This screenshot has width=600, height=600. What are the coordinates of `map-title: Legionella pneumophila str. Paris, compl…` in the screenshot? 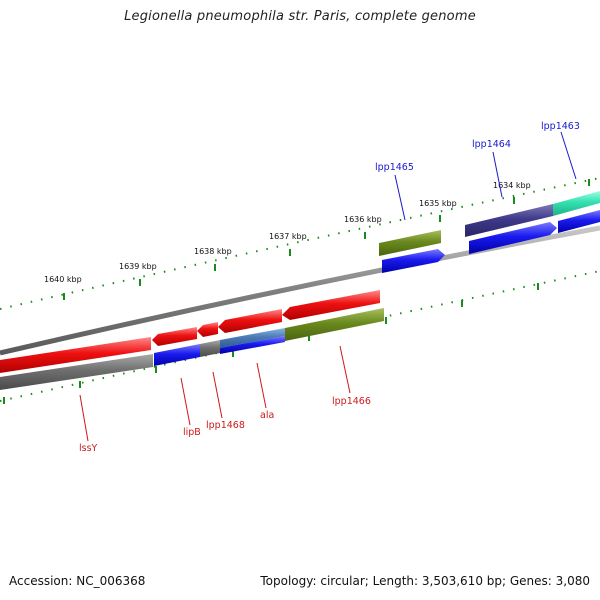 It's located at (300, 16).